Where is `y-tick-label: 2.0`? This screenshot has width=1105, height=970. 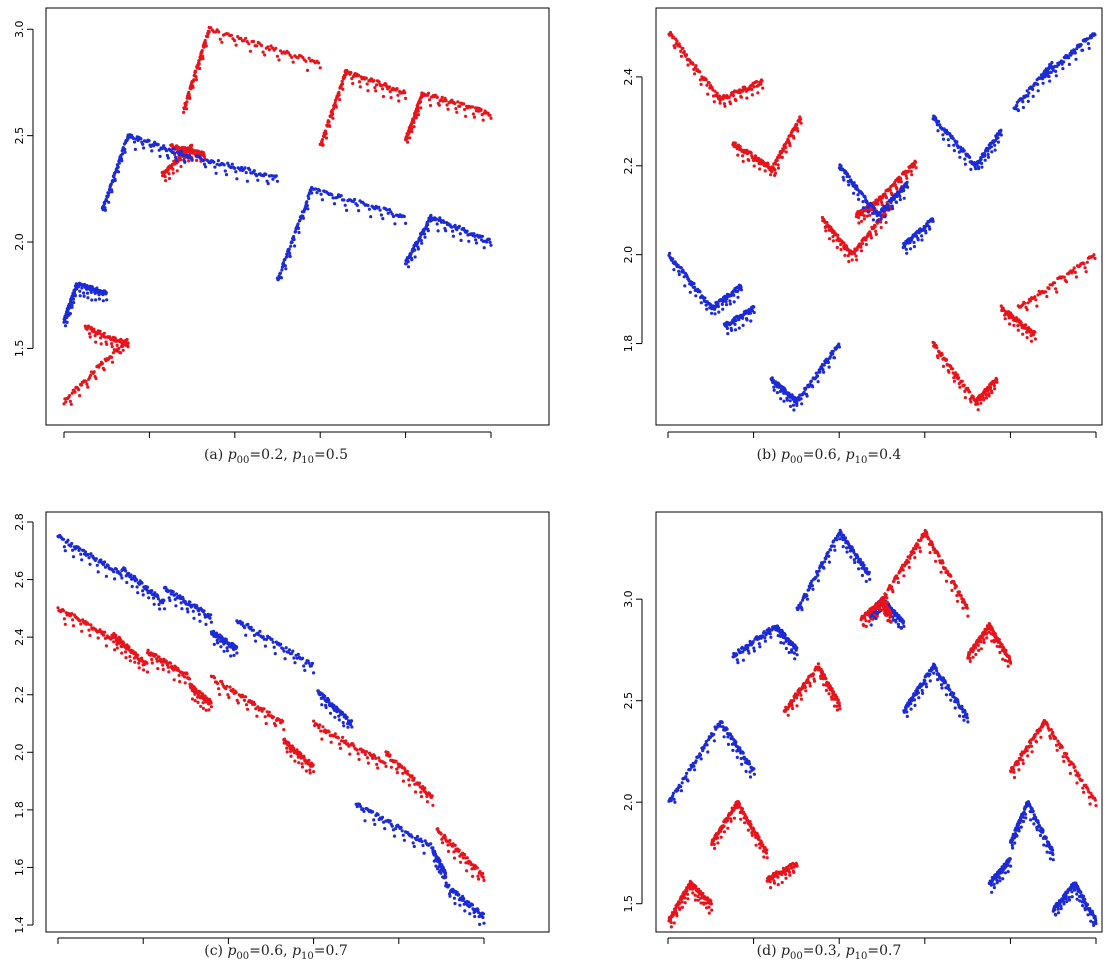
y-tick-label: 2.0 is located at coordinates (19, 753).